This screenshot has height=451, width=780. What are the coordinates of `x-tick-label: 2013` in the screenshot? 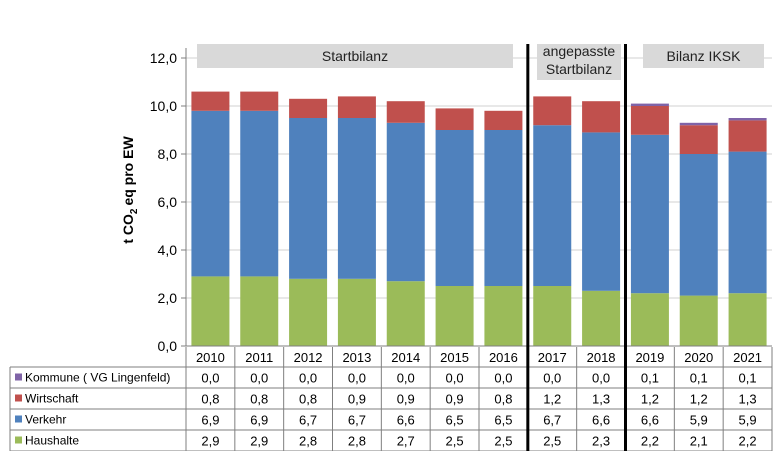 It's located at (356, 357).